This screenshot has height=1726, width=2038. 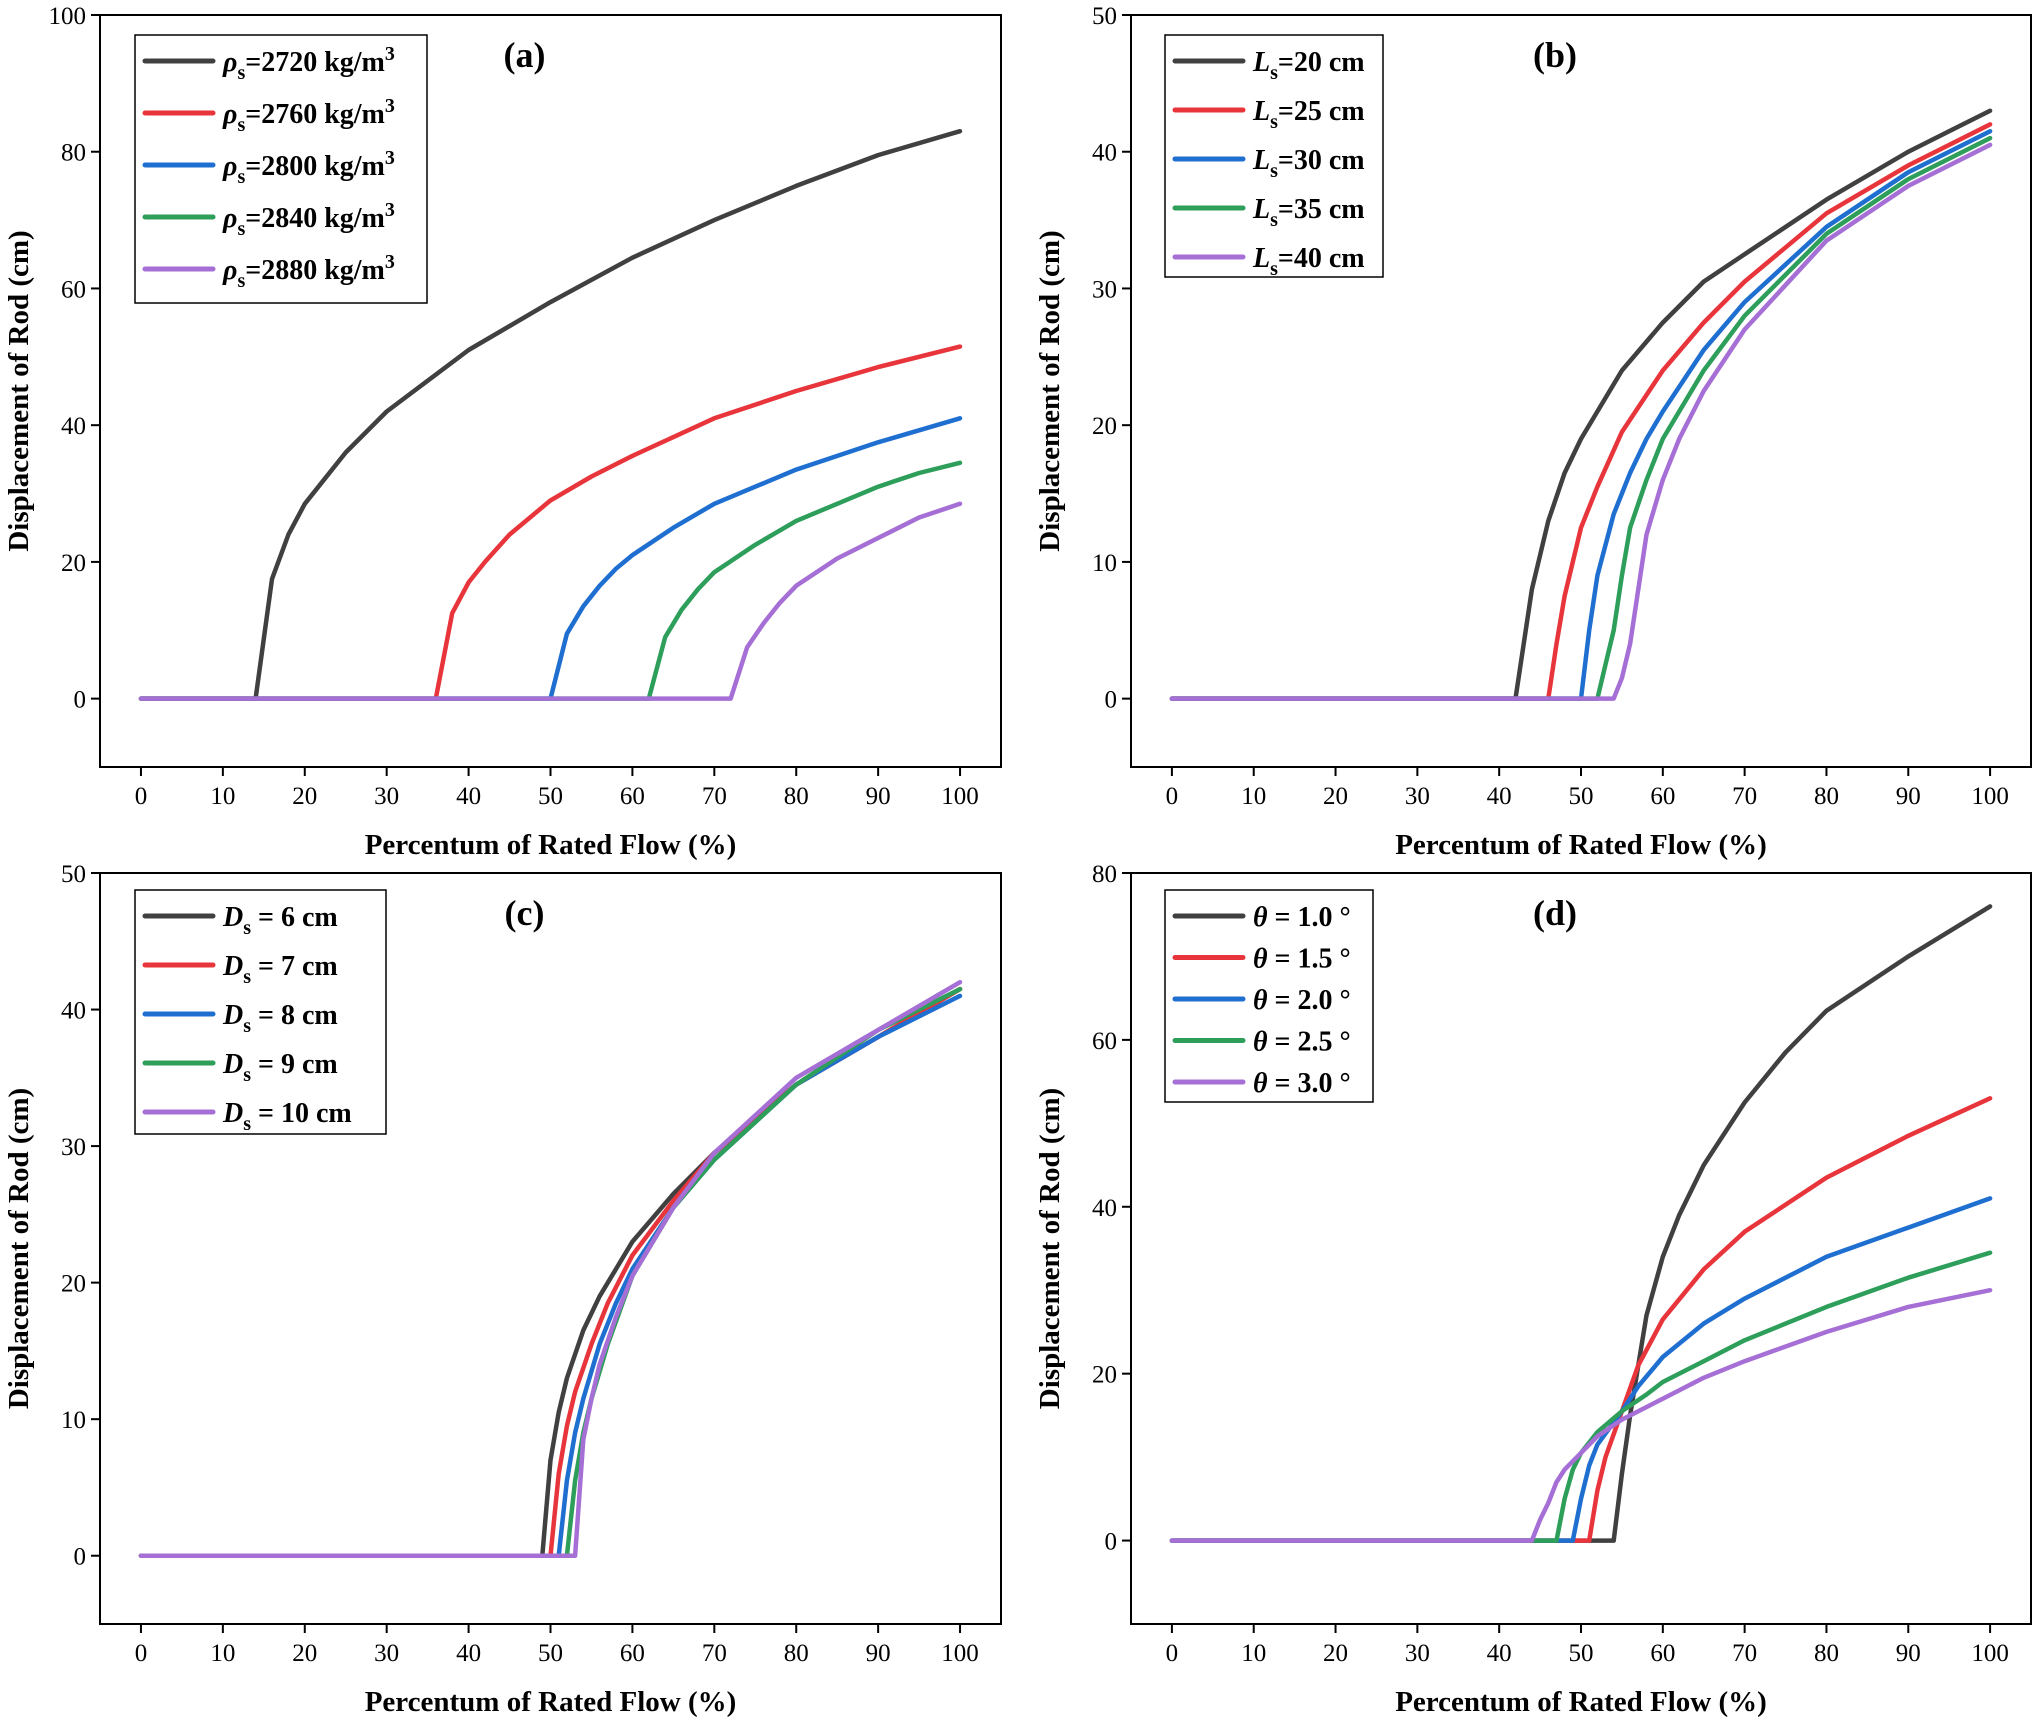 I want to click on legend-entry: ρs=2800 kg/m3, so click(x=308, y=167).